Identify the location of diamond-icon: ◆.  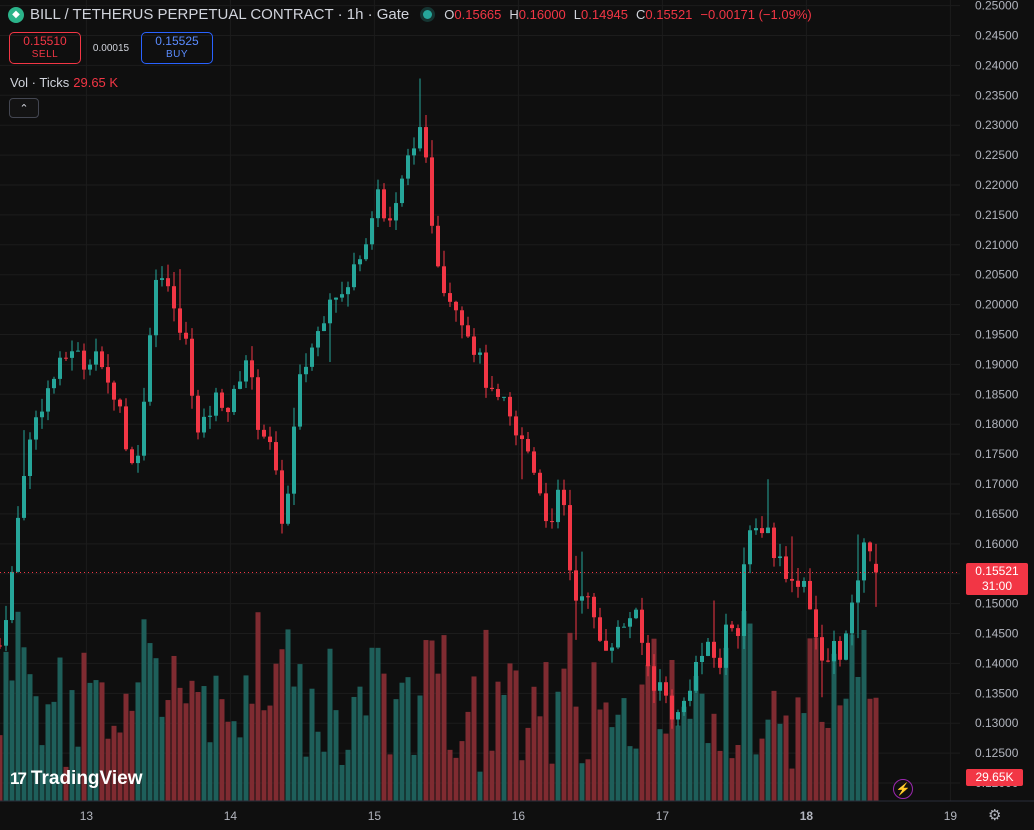
(16, 14).